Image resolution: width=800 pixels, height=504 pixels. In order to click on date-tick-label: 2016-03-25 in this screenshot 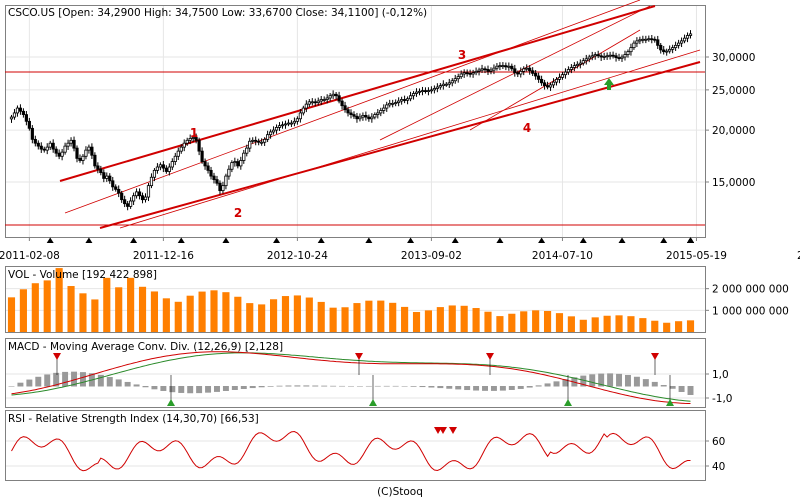, I will do `click(798, 256)`.